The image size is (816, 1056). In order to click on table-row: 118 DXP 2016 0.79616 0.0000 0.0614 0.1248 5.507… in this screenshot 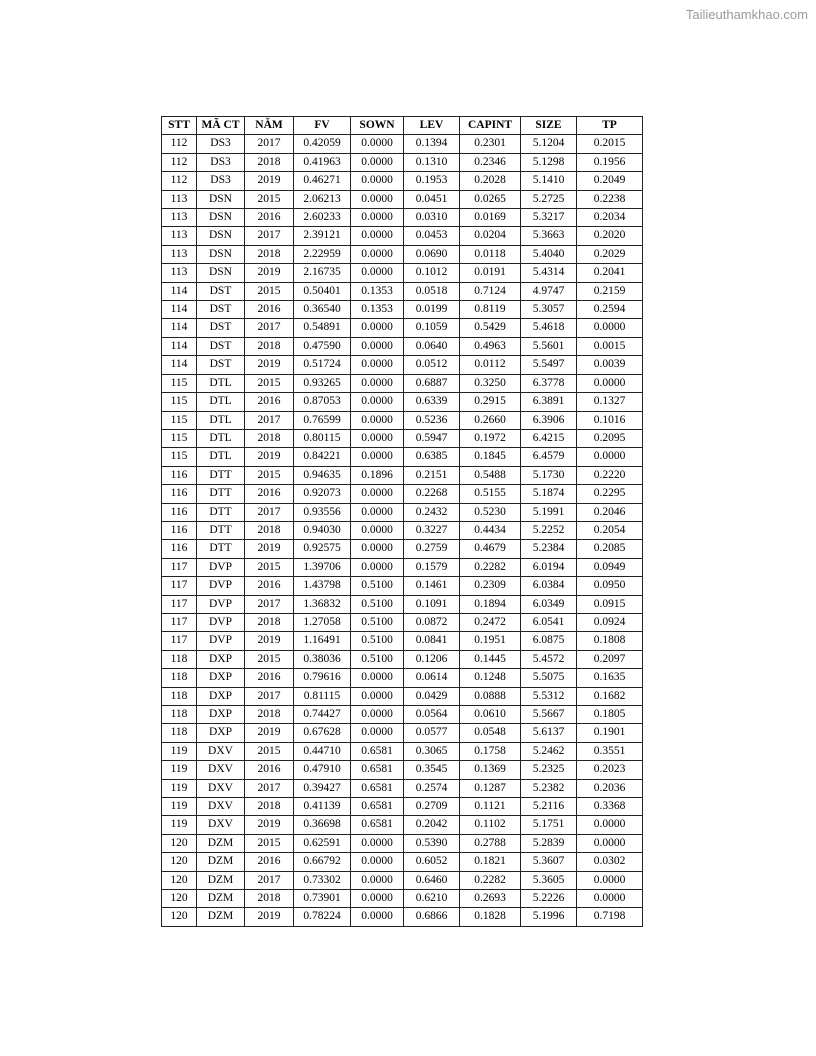, I will do `click(402, 678)`.